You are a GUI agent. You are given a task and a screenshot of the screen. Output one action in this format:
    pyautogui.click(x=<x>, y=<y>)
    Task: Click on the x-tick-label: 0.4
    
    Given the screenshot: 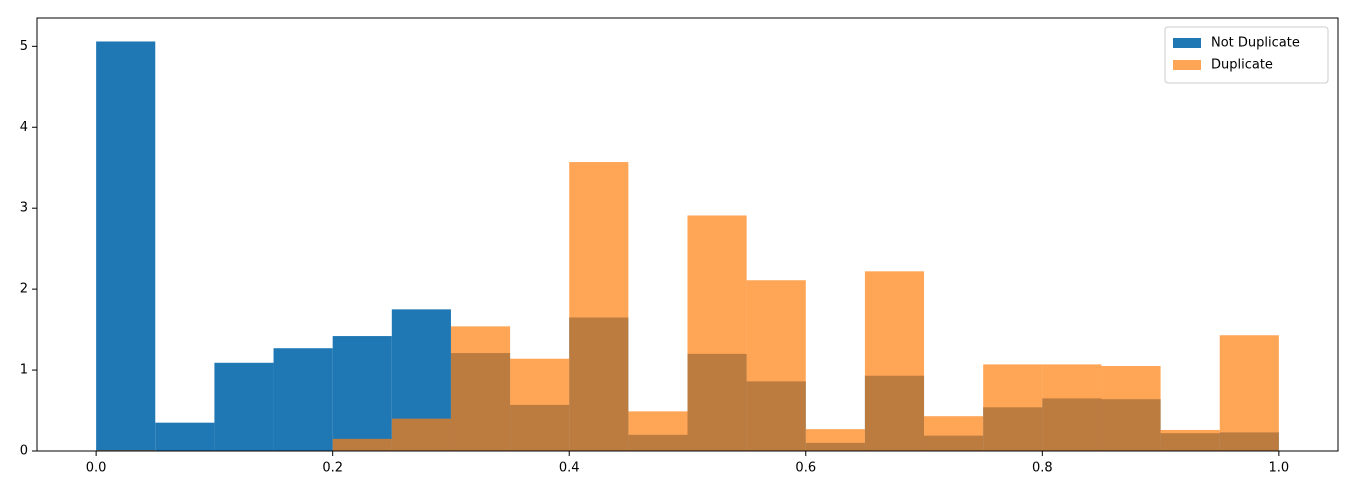 What is the action you would take?
    pyautogui.click(x=569, y=468)
    